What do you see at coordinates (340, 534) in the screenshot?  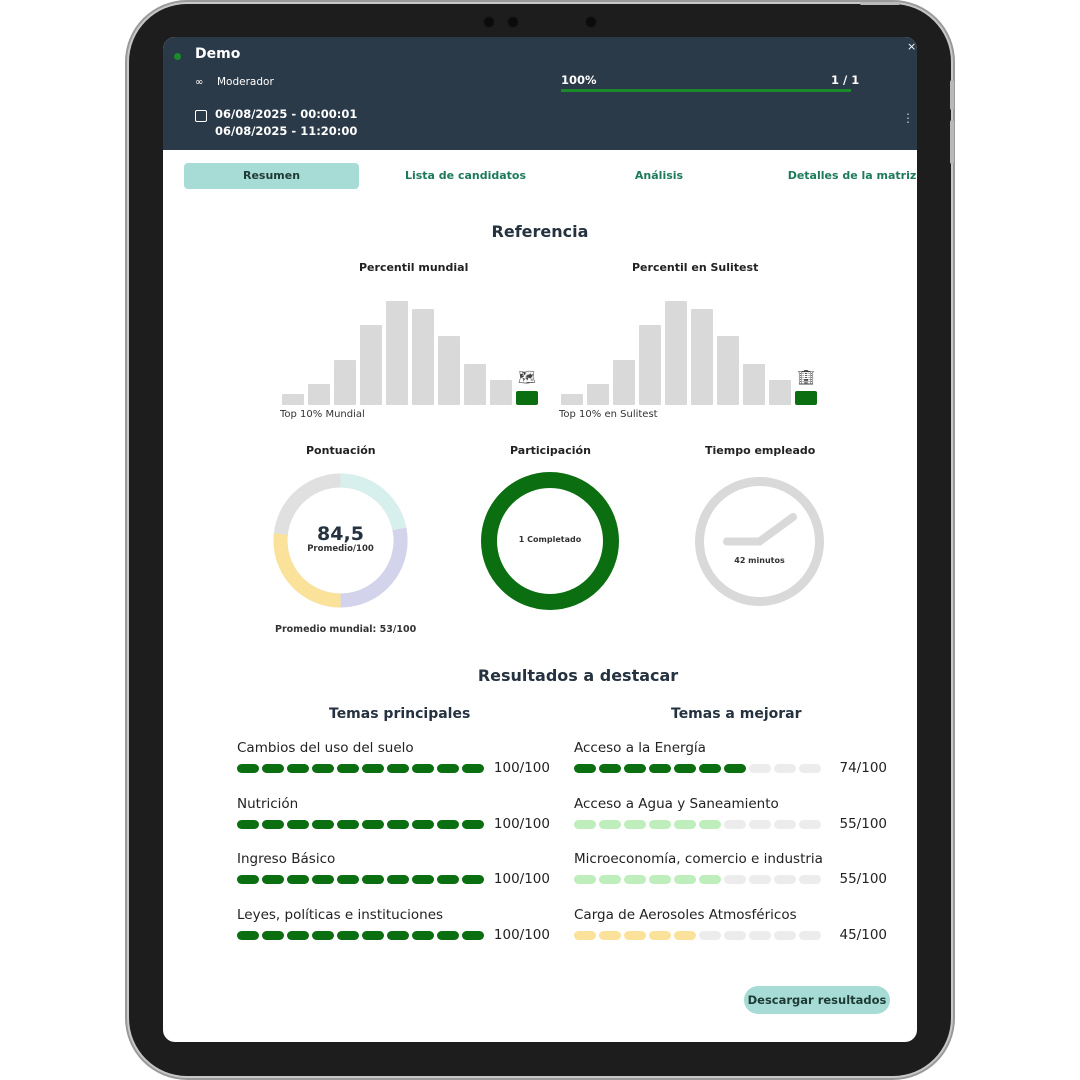 I see `score-value: 84,5` at bounding box center [340, 534].